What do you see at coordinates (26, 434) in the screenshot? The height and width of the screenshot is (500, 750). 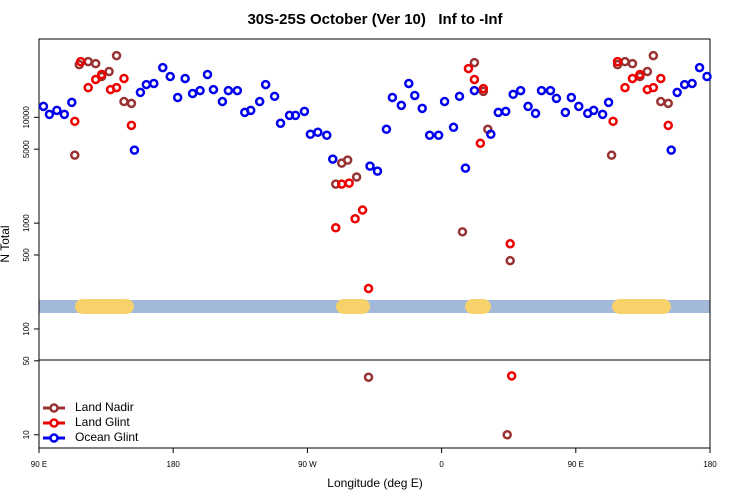 I see `y-tick-label: 10` at bounding box center [26, 434].